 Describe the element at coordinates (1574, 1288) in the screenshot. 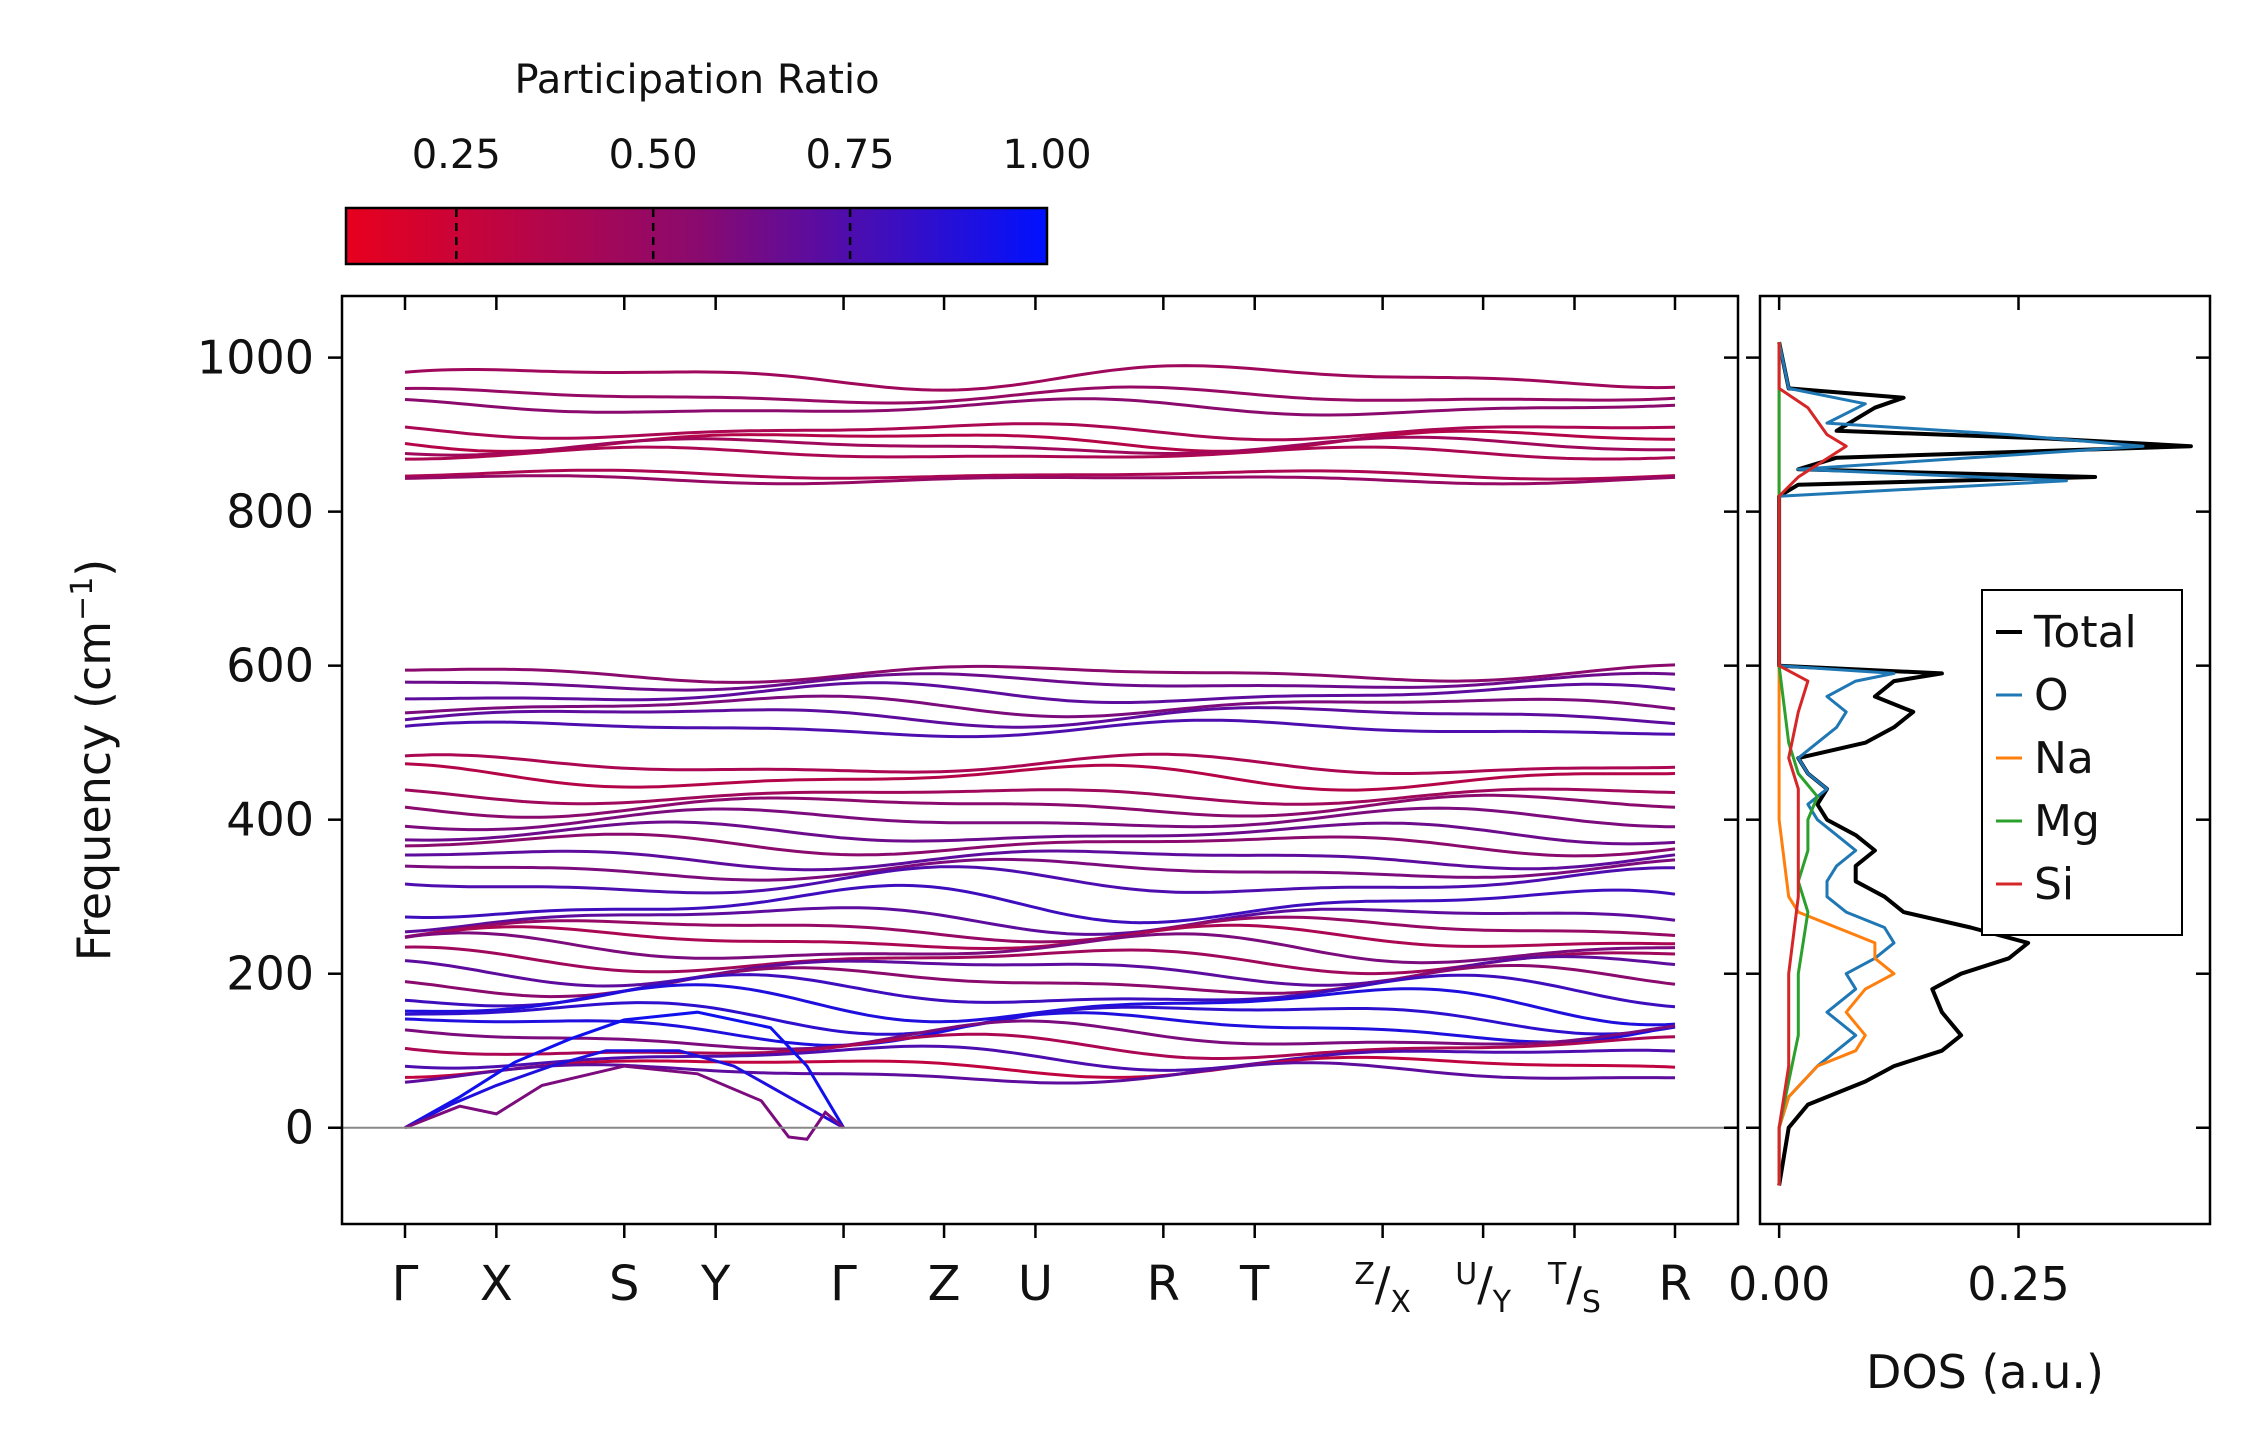

I see `k-label-split: T/S` at that location.